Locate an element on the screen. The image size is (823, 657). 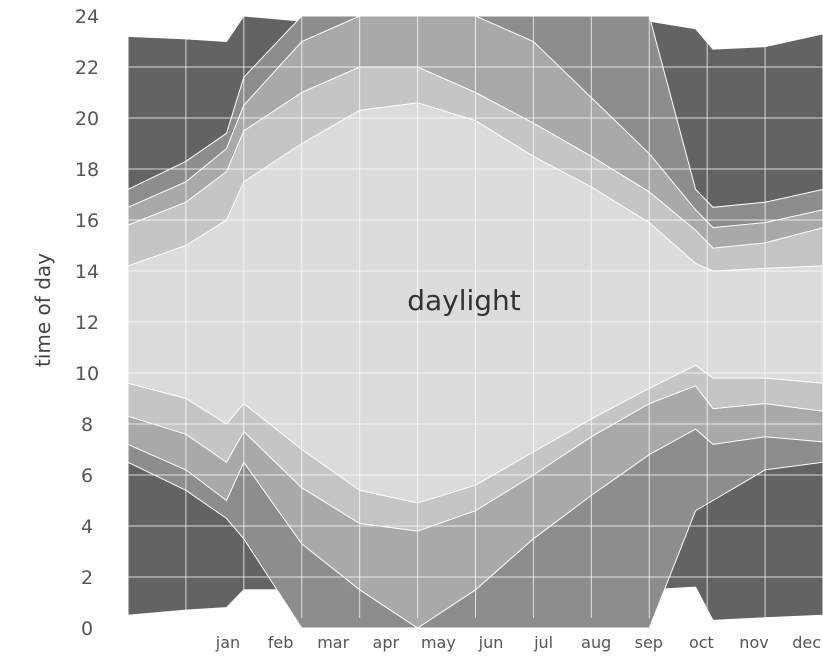
y-tick-label: 16 is located at coordinates (87, 221).